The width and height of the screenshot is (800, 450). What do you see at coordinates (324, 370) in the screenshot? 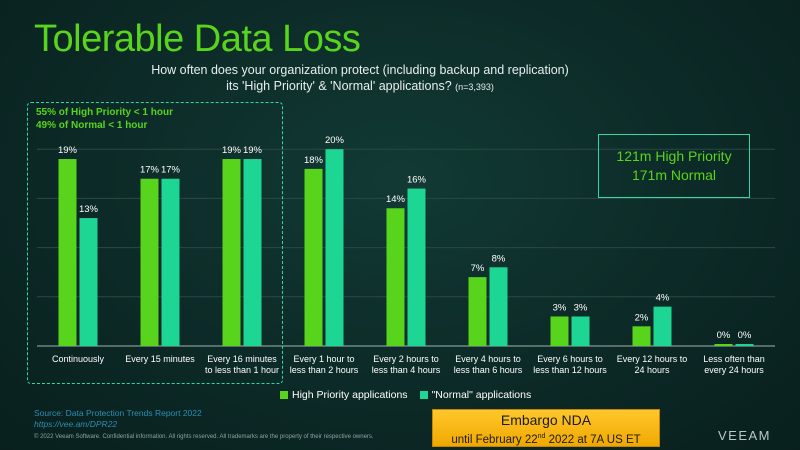
I see `x-tick-label: less than 2 hours` at bounding box center [324, 370].